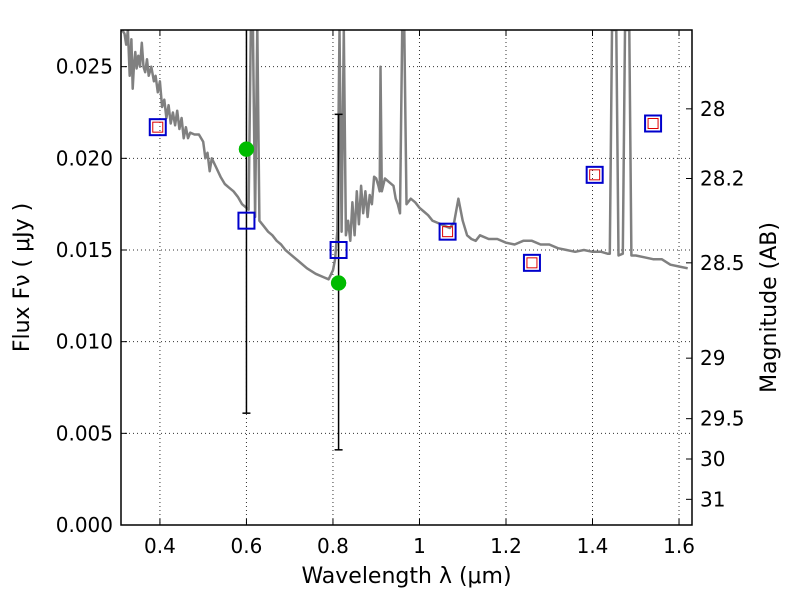 The height and width of the screenshot is (600, 800). Describe the element at coordinates (160, 546) in the screenshot. I see `x-tick-label: 0.4` at that location.